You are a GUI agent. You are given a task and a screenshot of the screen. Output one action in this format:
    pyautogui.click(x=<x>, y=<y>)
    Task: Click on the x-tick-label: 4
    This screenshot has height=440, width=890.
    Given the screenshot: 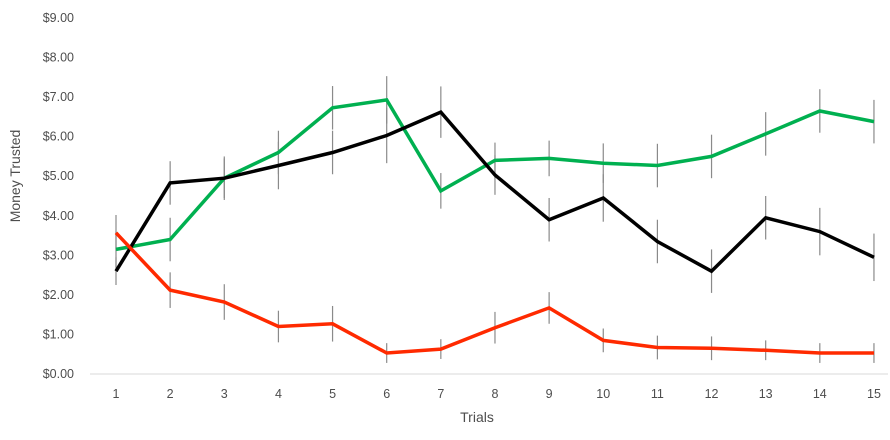 What is the action you would take?
    pyautogui.click(x=278, y=394)
    